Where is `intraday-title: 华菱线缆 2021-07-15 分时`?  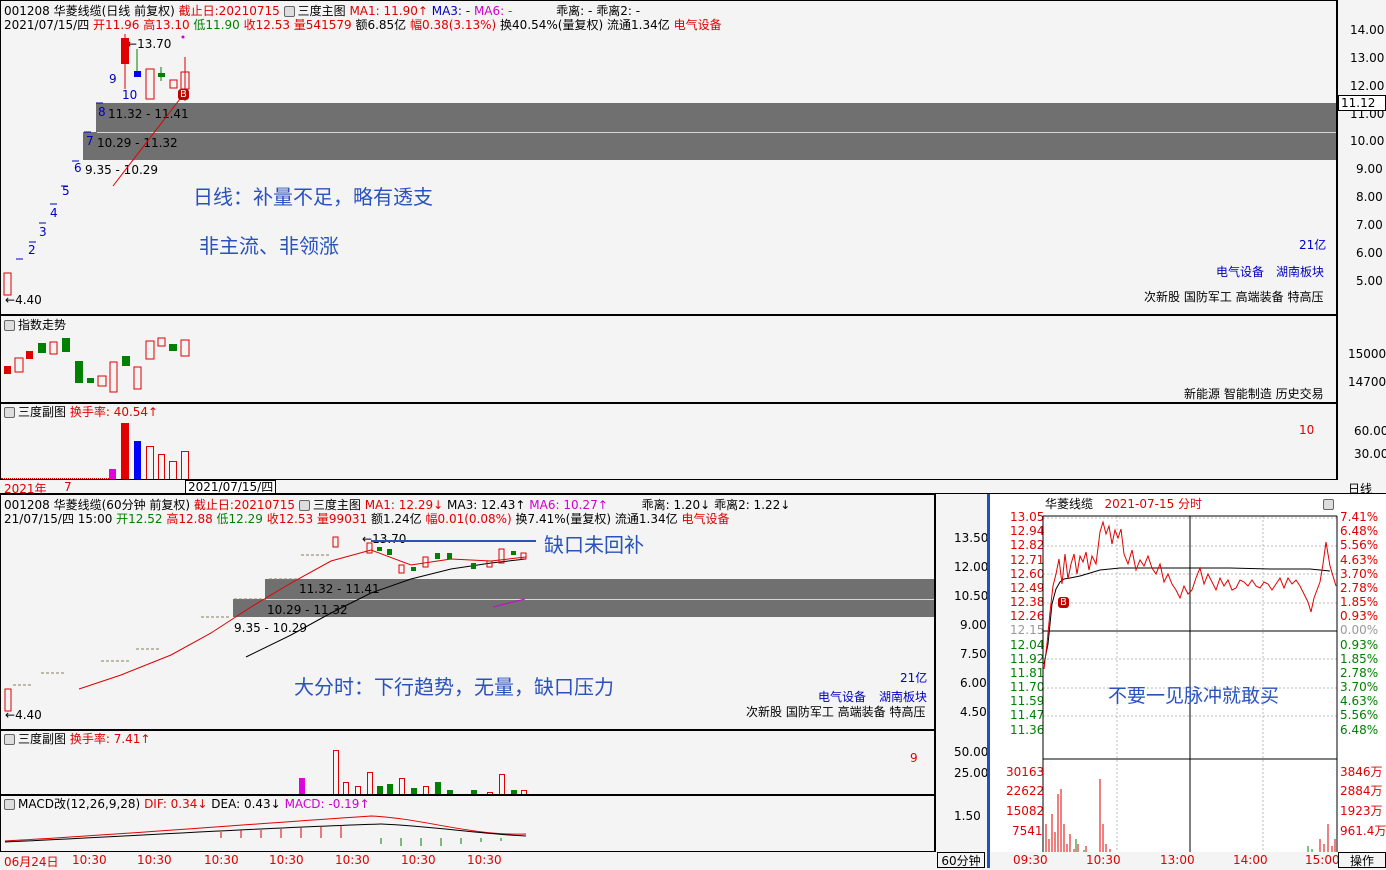
intraday-title: 华菱线缆 2021-07-15 分时 is located at coordinates (1124, 504).